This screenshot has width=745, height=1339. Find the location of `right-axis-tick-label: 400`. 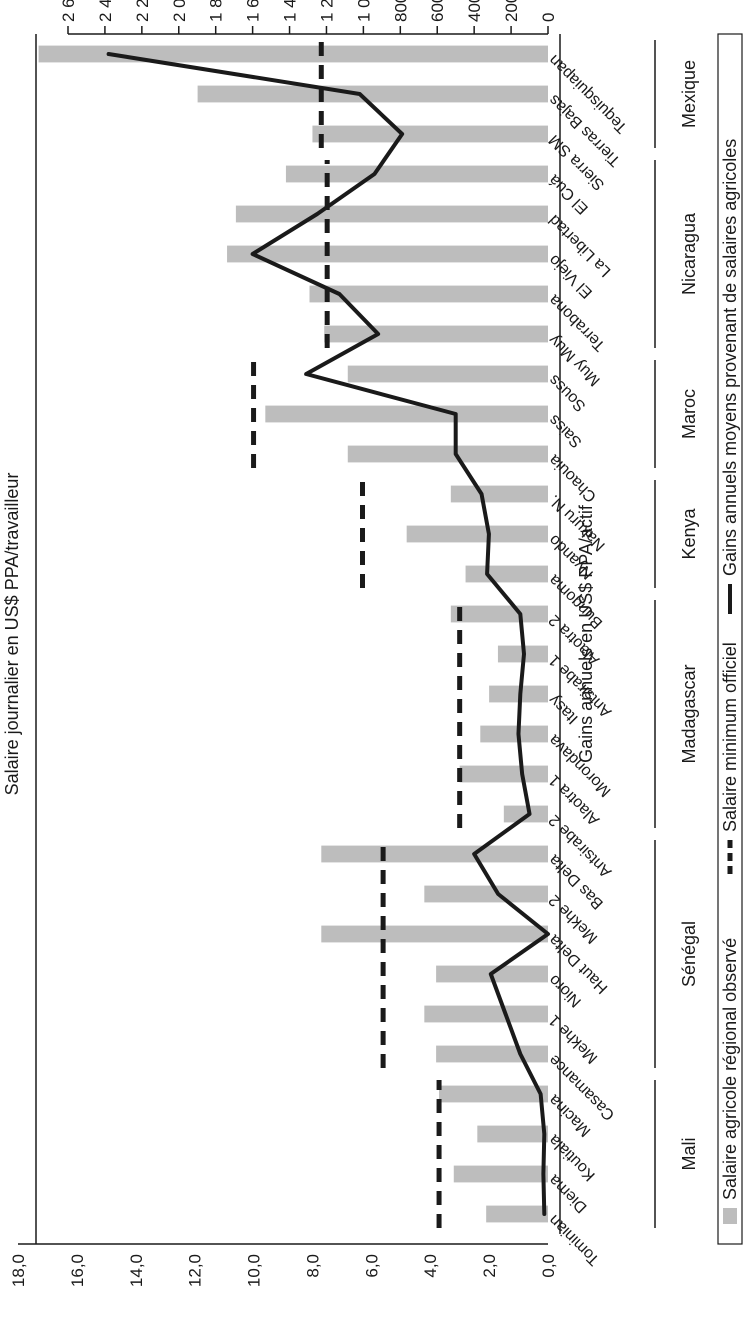

right-axis-tick-label: 400 is located at coordinates (474, 11).